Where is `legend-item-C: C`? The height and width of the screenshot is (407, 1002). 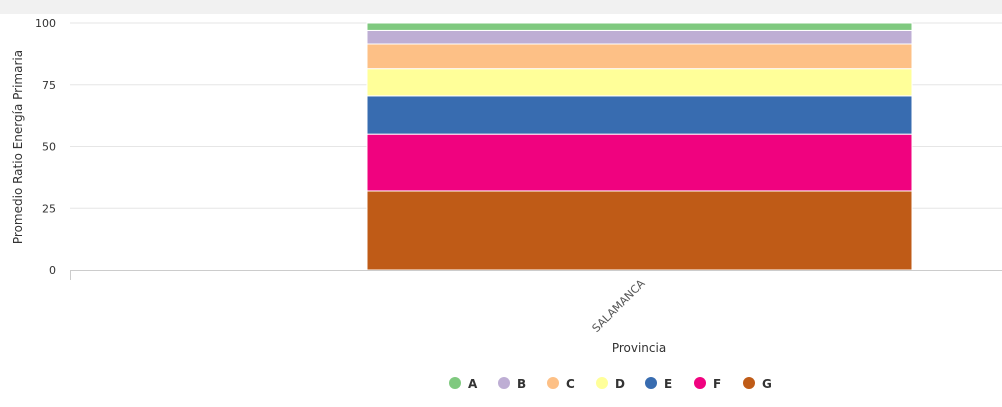
legend-item-C: C is located at coordinates (561, 384).